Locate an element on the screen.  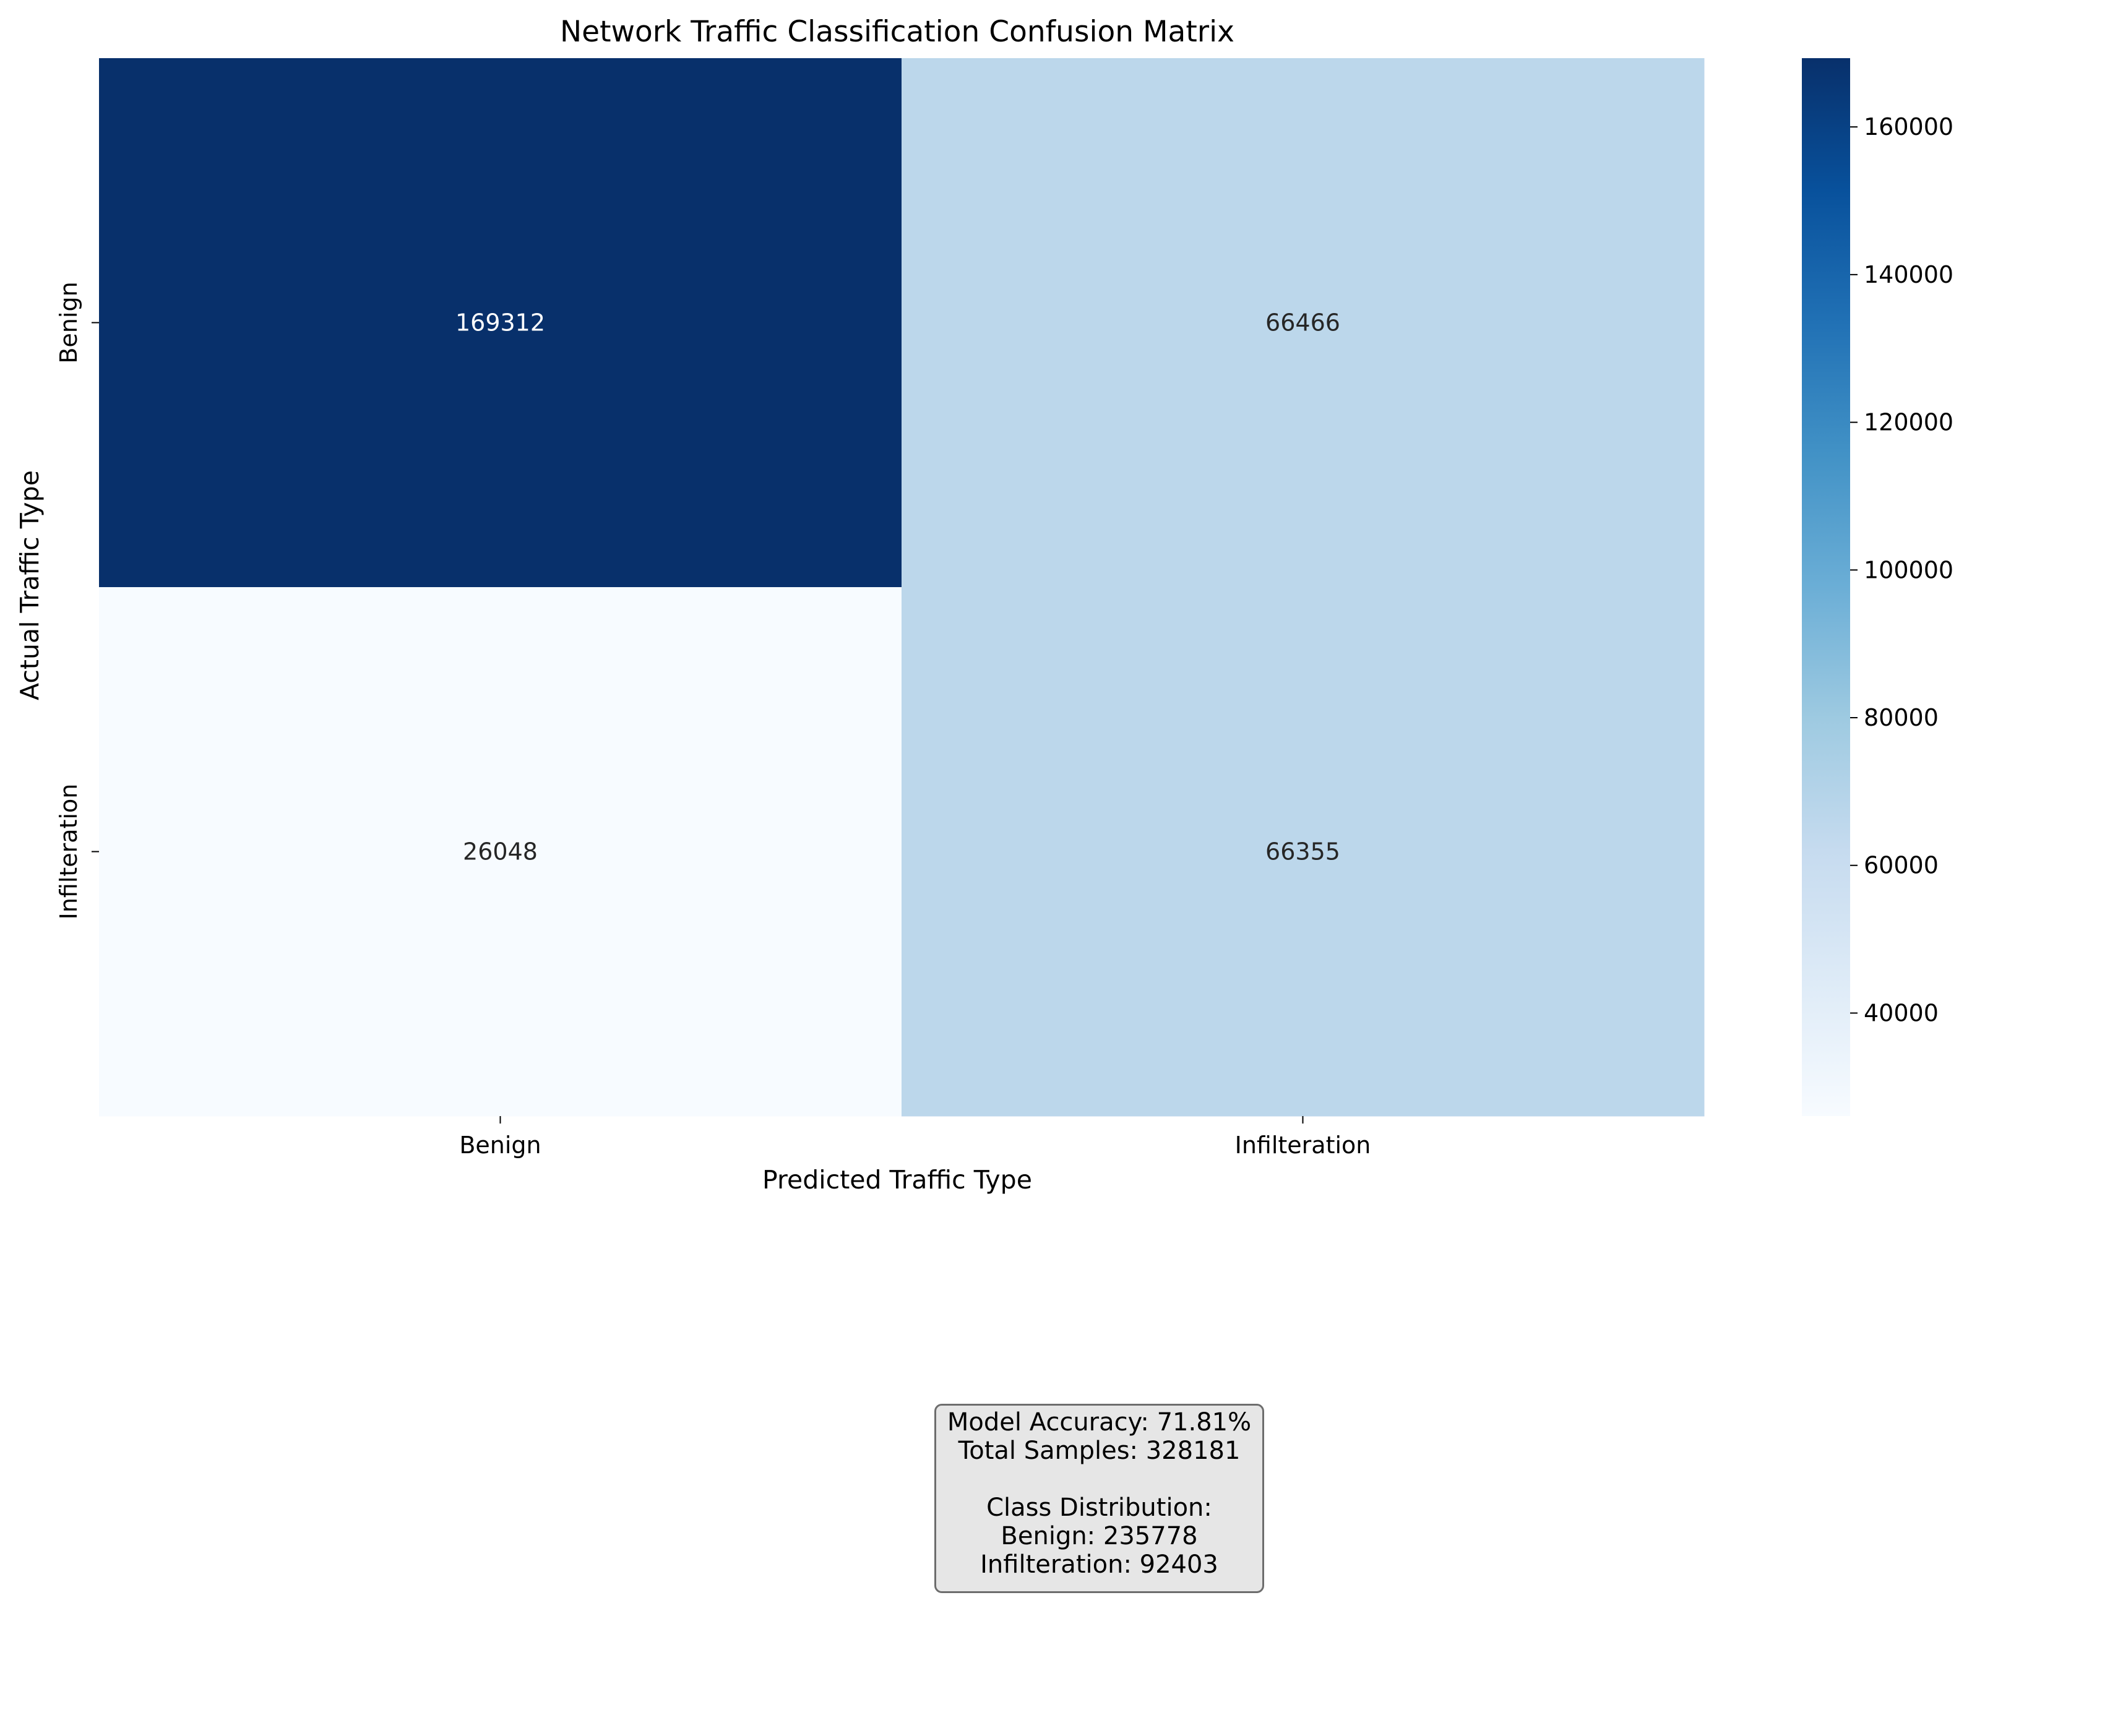
colorbar-ticks: 40000 60000 80000 100000 120000 140000 160000 is located at coordinates (1901, 569).